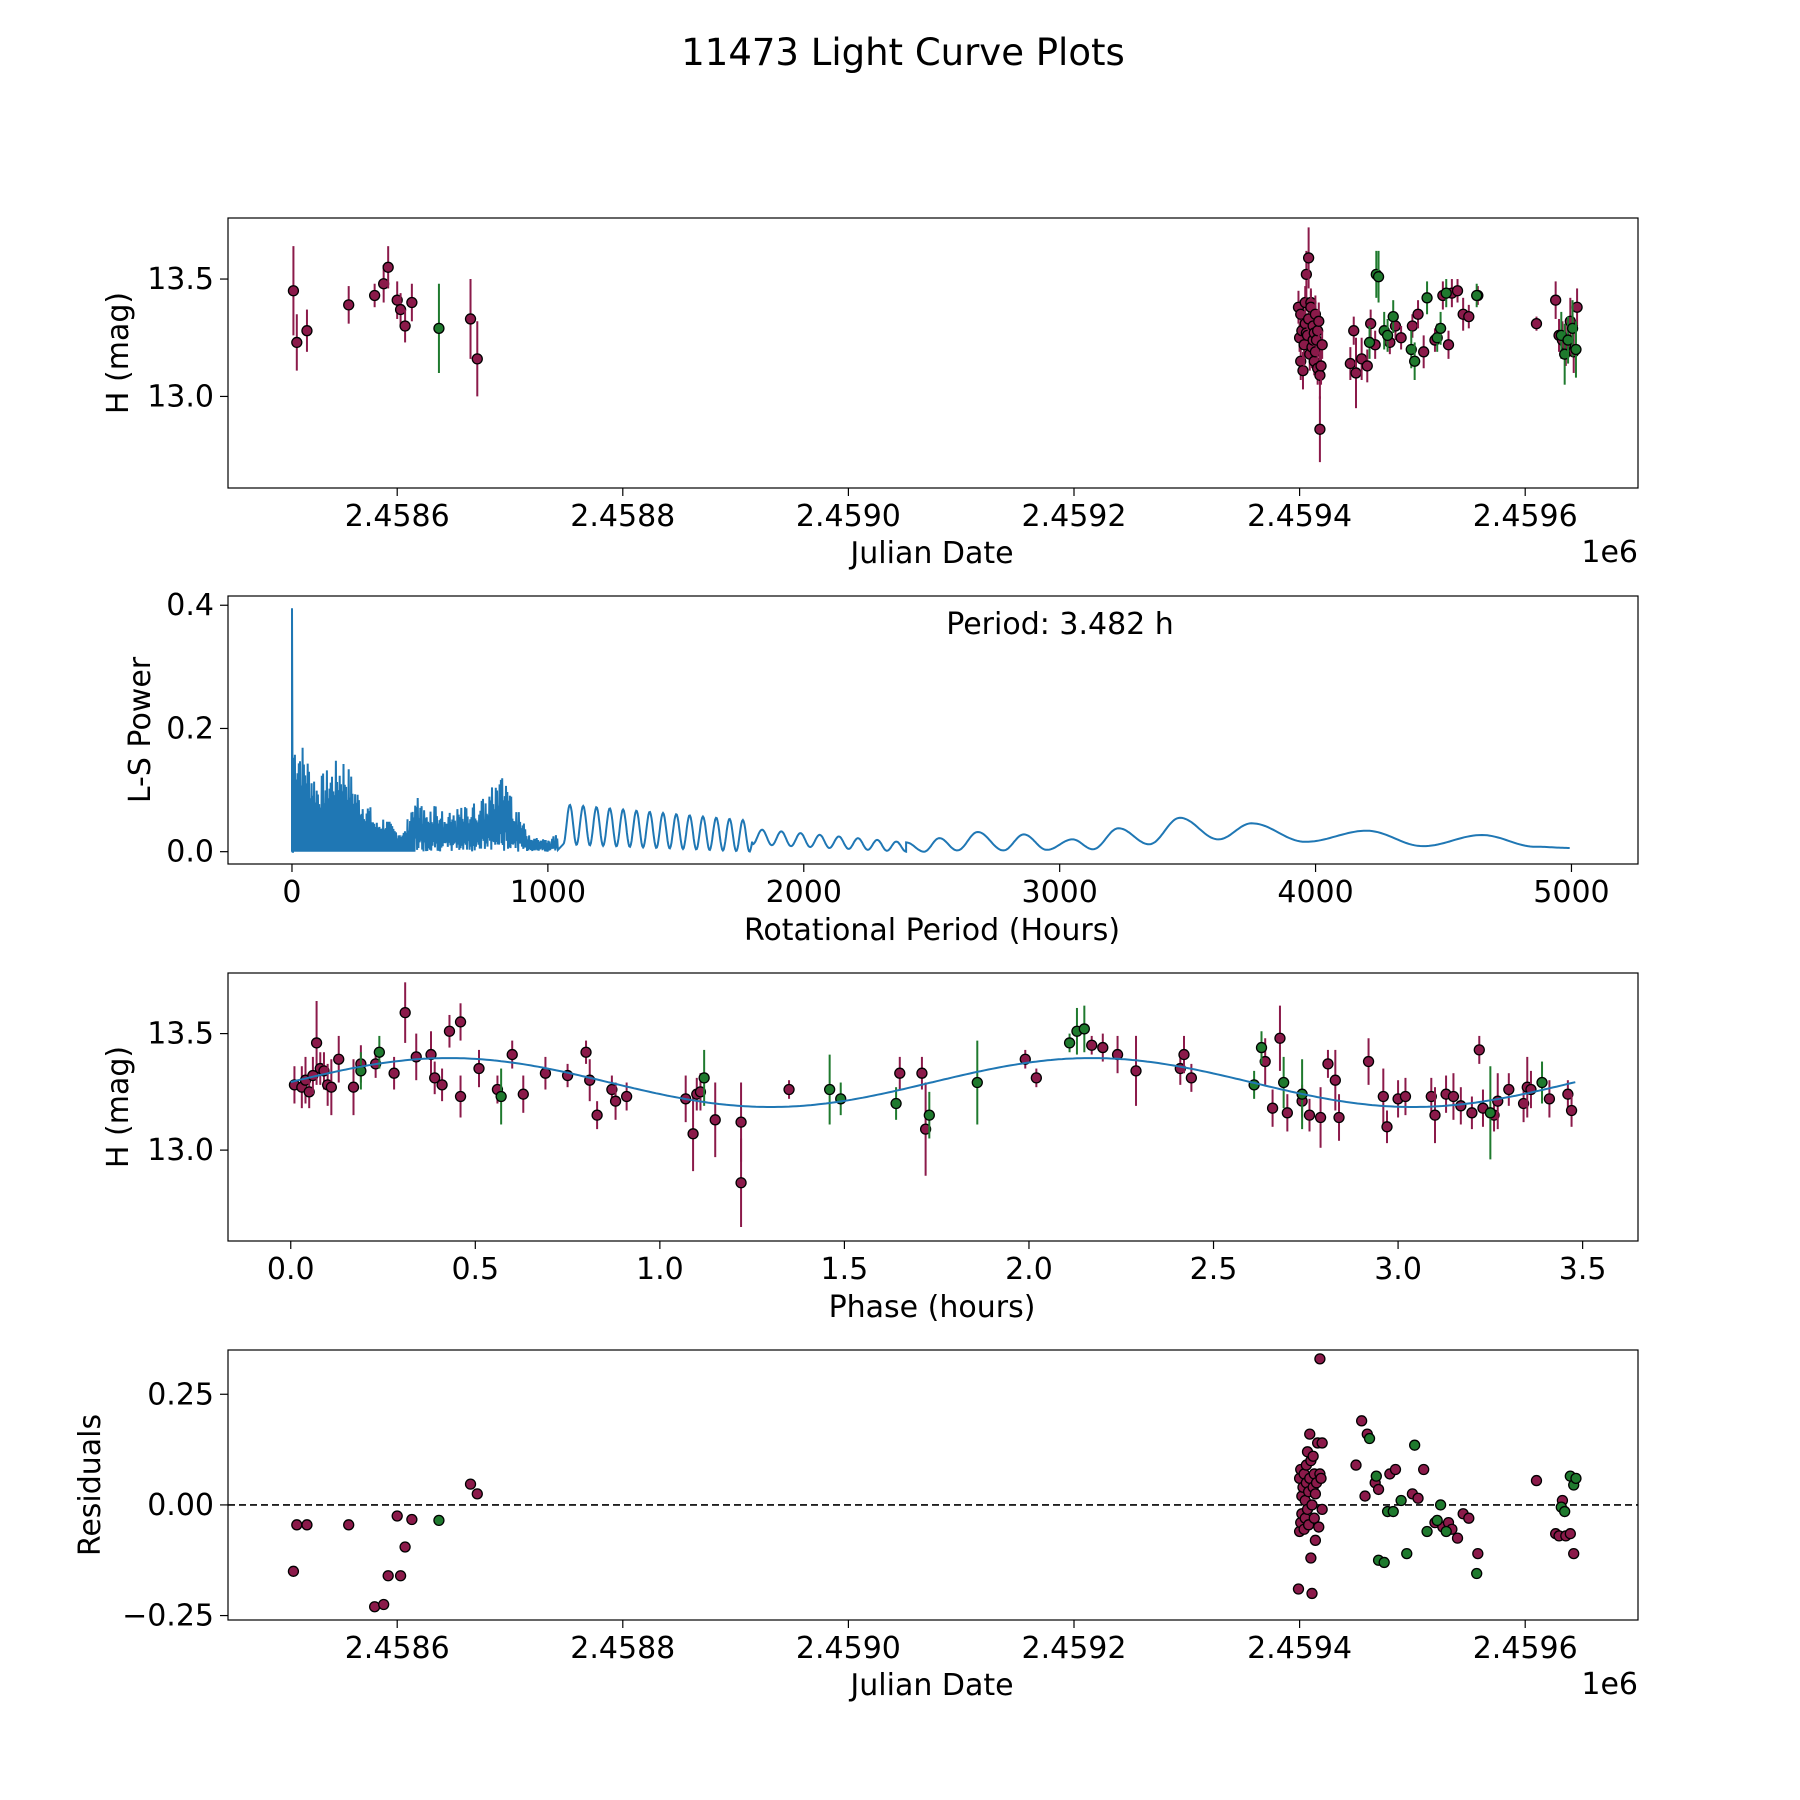 This screenshot has height=1800, width=1800. I want to click on panel-3-frame, so click(933, 1107).